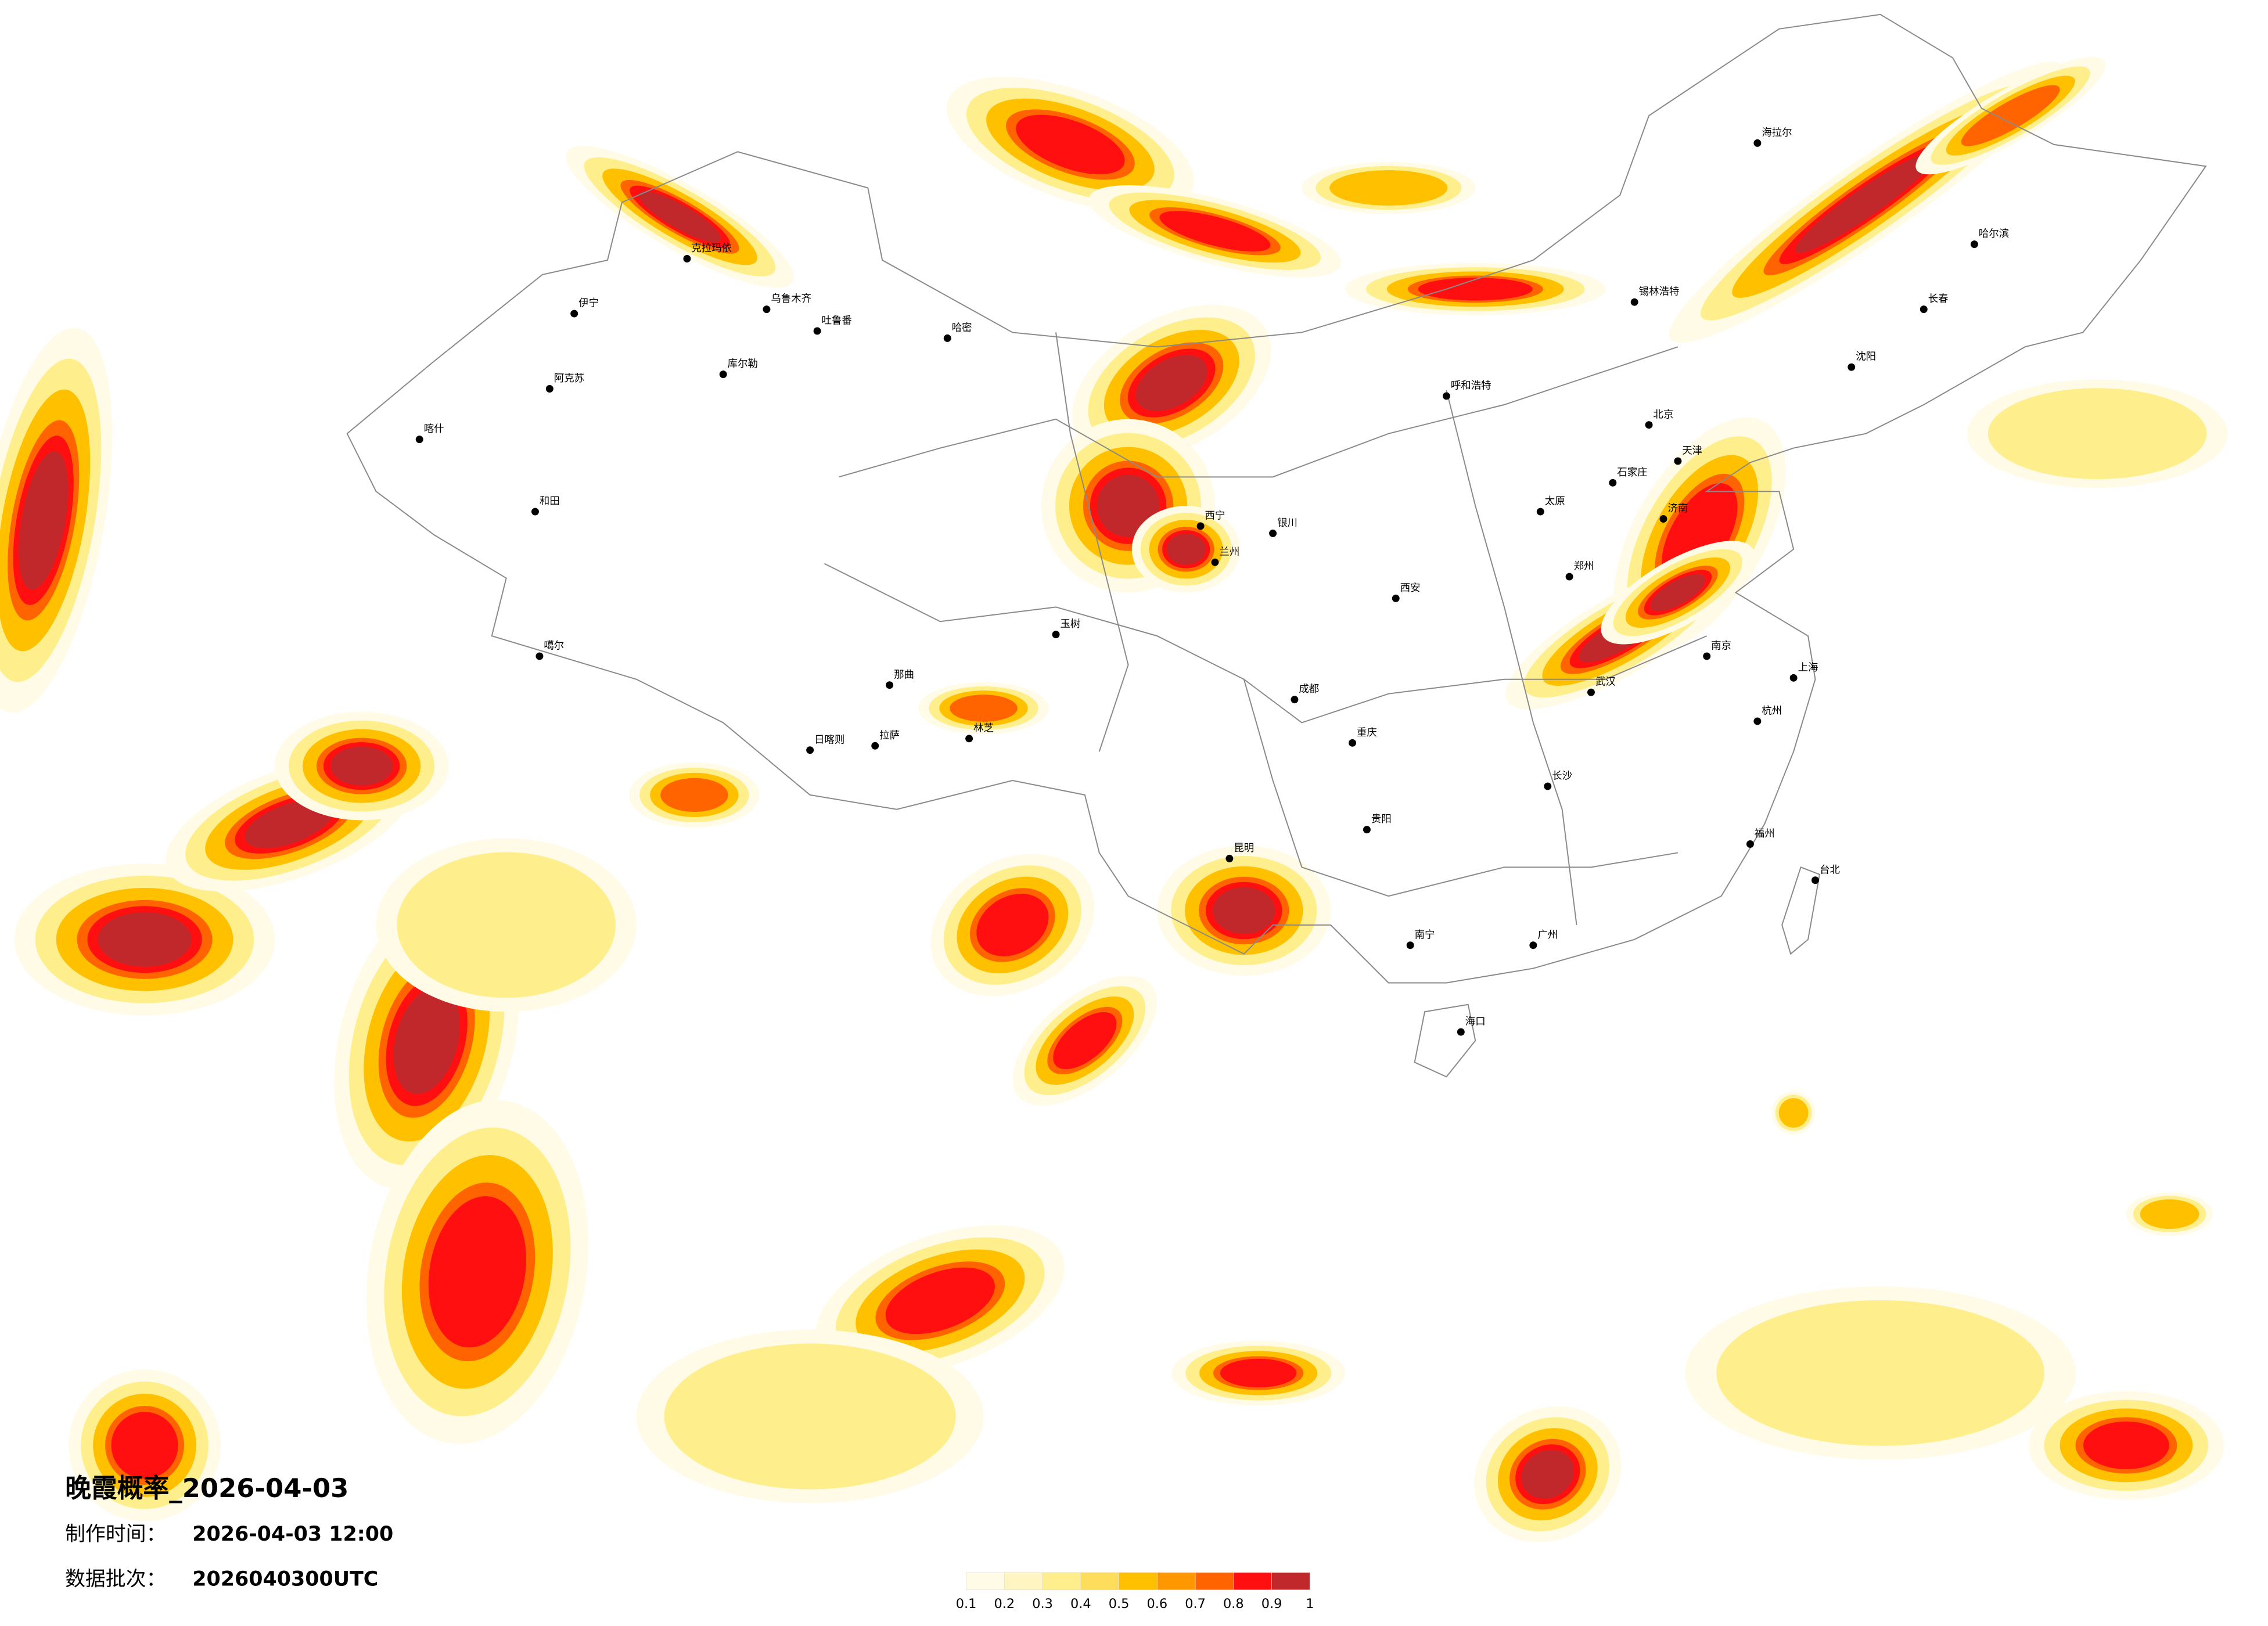 The height and width of the screenshot is (1626, 2268). Describe the element at coordinates (1233, 1603) in the screenshot. I see `legend-tick-label: 0.8` at that location.